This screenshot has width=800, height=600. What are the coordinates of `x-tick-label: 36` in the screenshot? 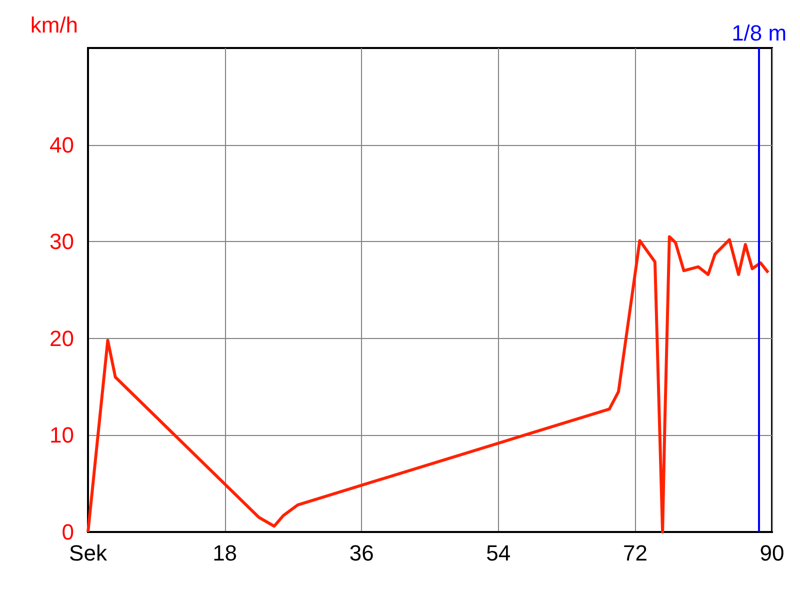 It's located at (361, 553).